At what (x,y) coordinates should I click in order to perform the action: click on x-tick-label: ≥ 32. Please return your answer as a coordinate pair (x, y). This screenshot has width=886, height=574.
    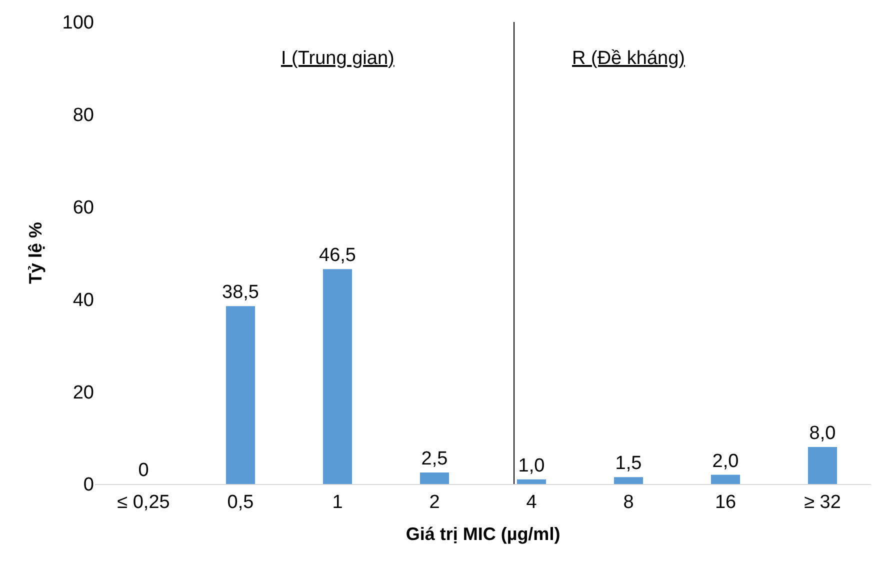
    Looking at the image, I should click on (822, 502).